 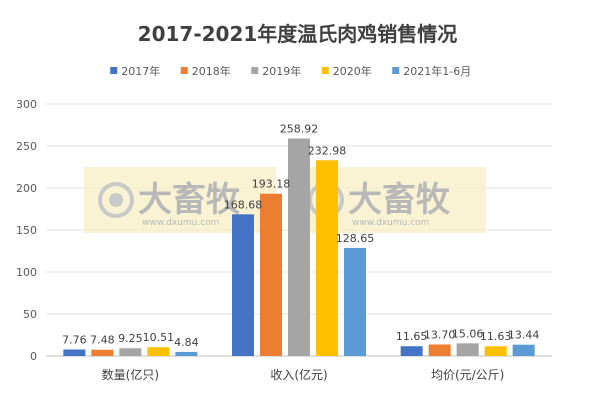 I want to click on data-label: 11.65, so click(x=412, y=336).